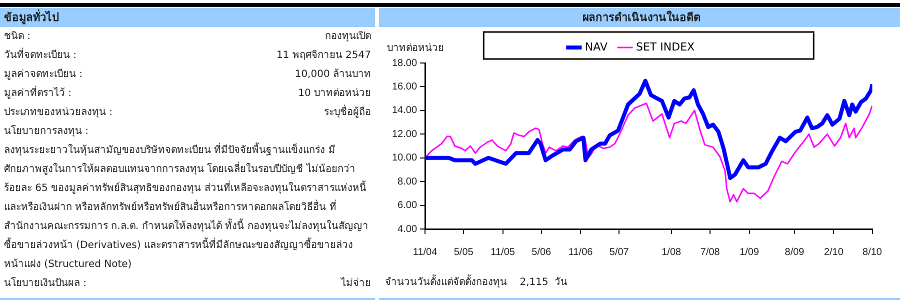 The height and width of the screenshot is (300, 900). I want to click on text: มูลค่าที่ตราไว้ :, so click(38, 92).